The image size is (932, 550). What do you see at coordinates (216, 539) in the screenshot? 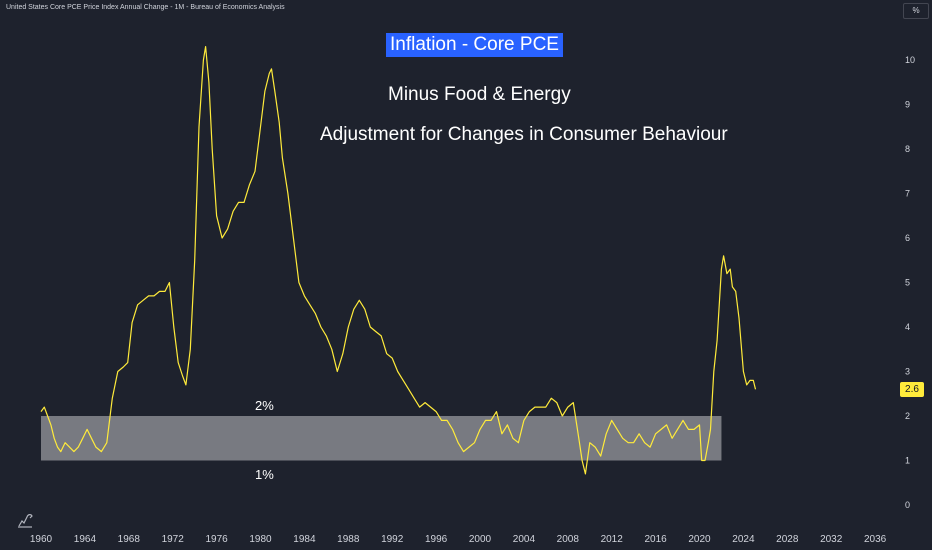
I see `x-tick-label: 1976` at bounding box center [216, 539].